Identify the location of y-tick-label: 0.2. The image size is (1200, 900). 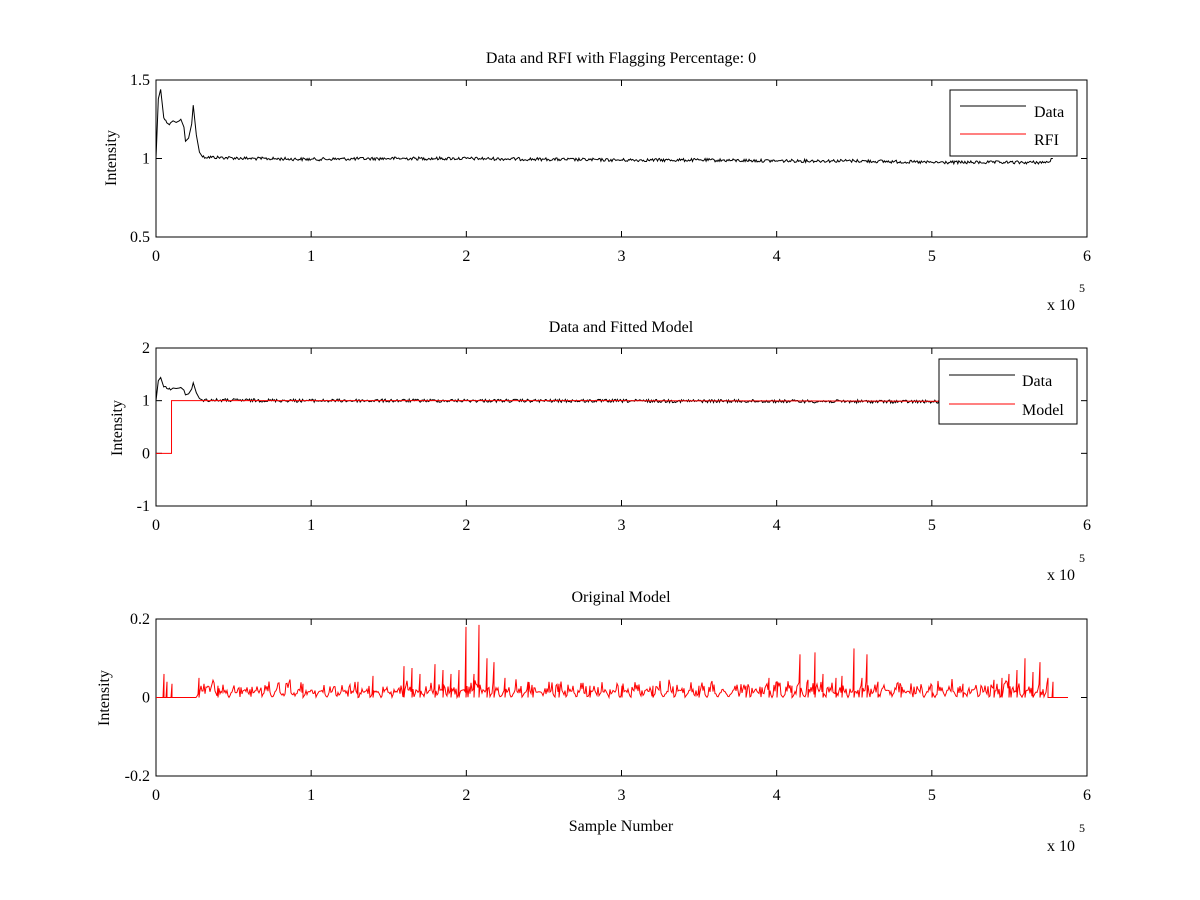
(140, 619).